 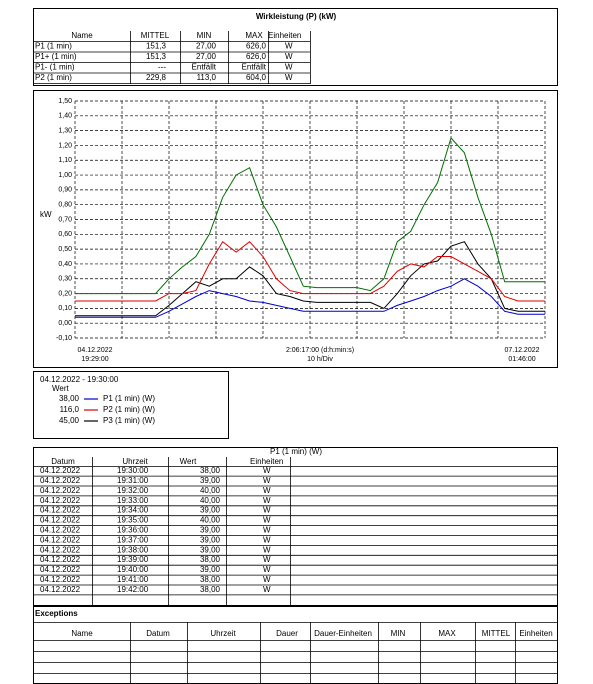 What do you see at coordinates (133, 569) in the screenshot?
I see `readings-cell: 19:40:00` at bounding box center [133, 569].